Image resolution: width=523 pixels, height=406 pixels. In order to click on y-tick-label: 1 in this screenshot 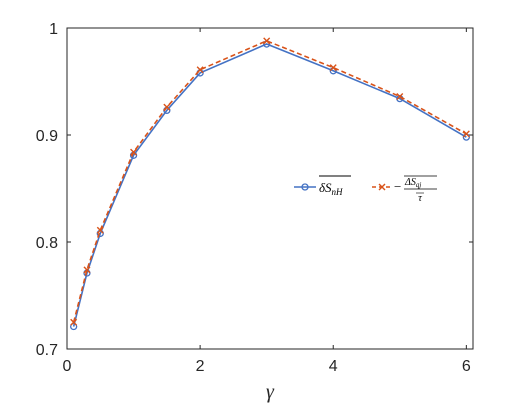, I will do `click(53, 29)`.